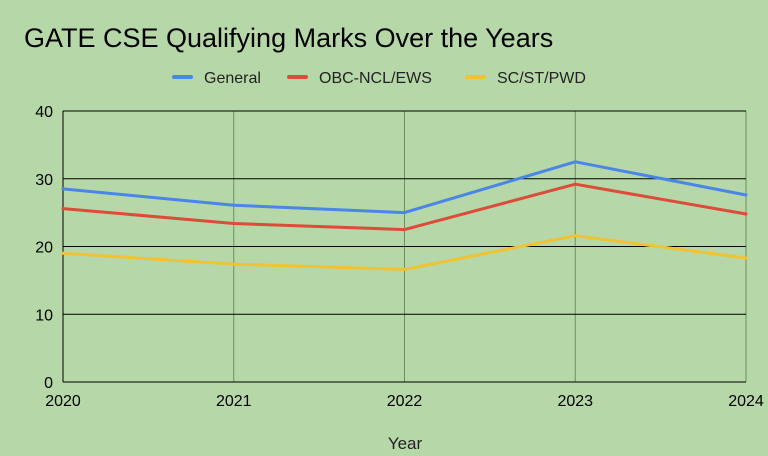  What do you see at coordinates (746, 214) in the screenshot?
I see `data-point-2-2024` at bounding box center [746, 214].